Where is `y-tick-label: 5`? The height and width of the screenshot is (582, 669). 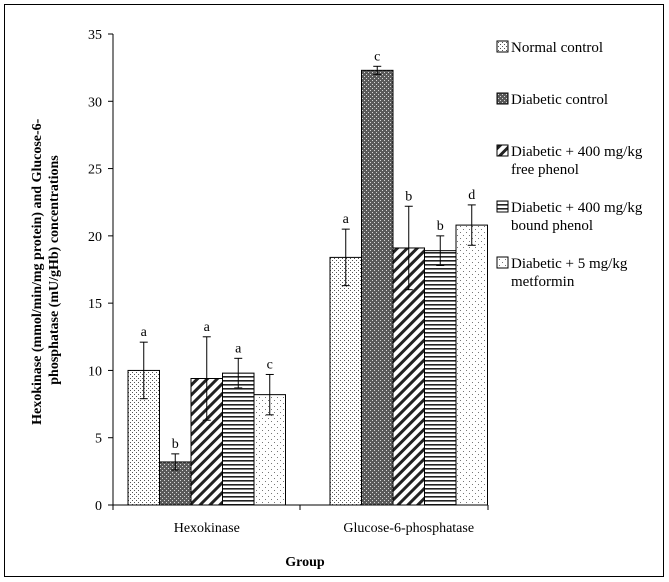 y-tick-label: 5 is located at coordinates (98, 439).